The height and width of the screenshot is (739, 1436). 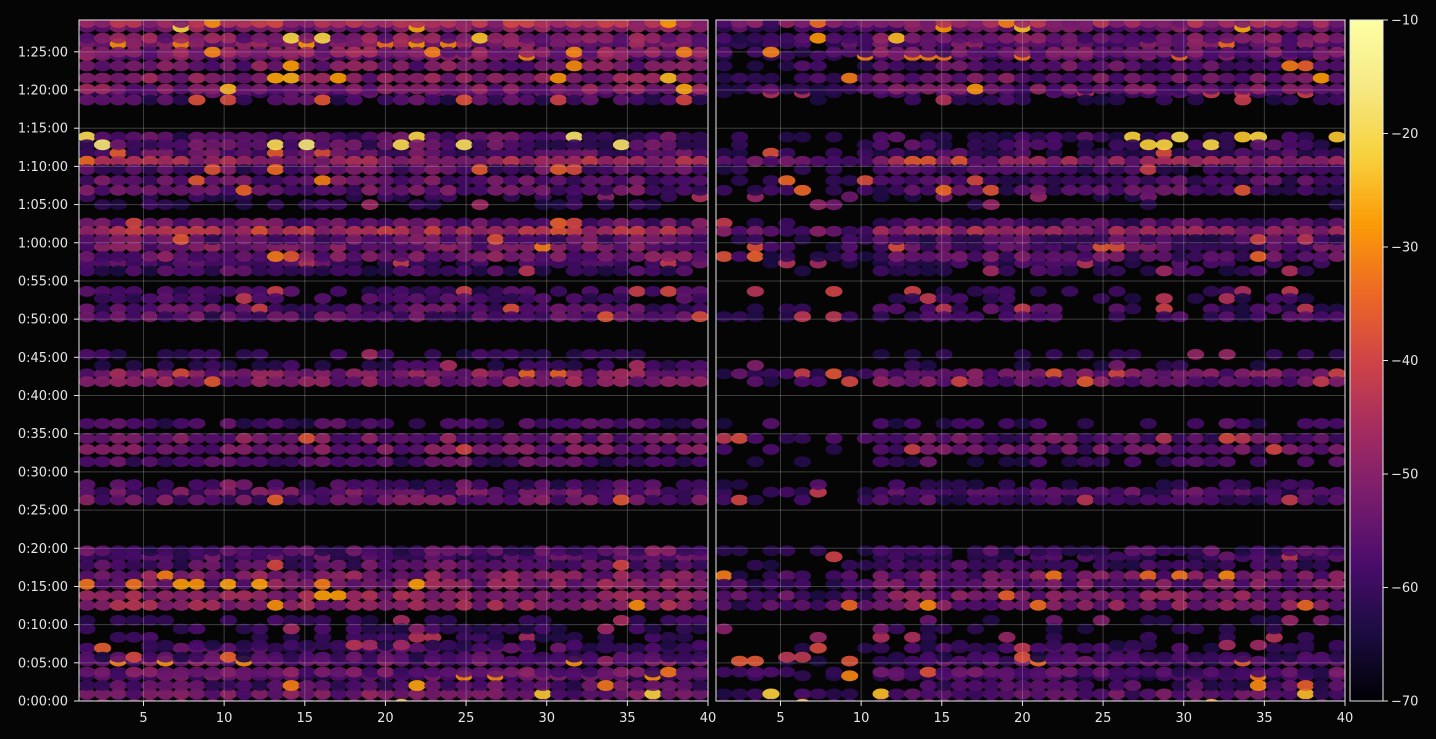 What do you see at coordinates (1183, 718) in the screenshot?
I see `x-tick-label: 30` at bounding box center [1183, 718].